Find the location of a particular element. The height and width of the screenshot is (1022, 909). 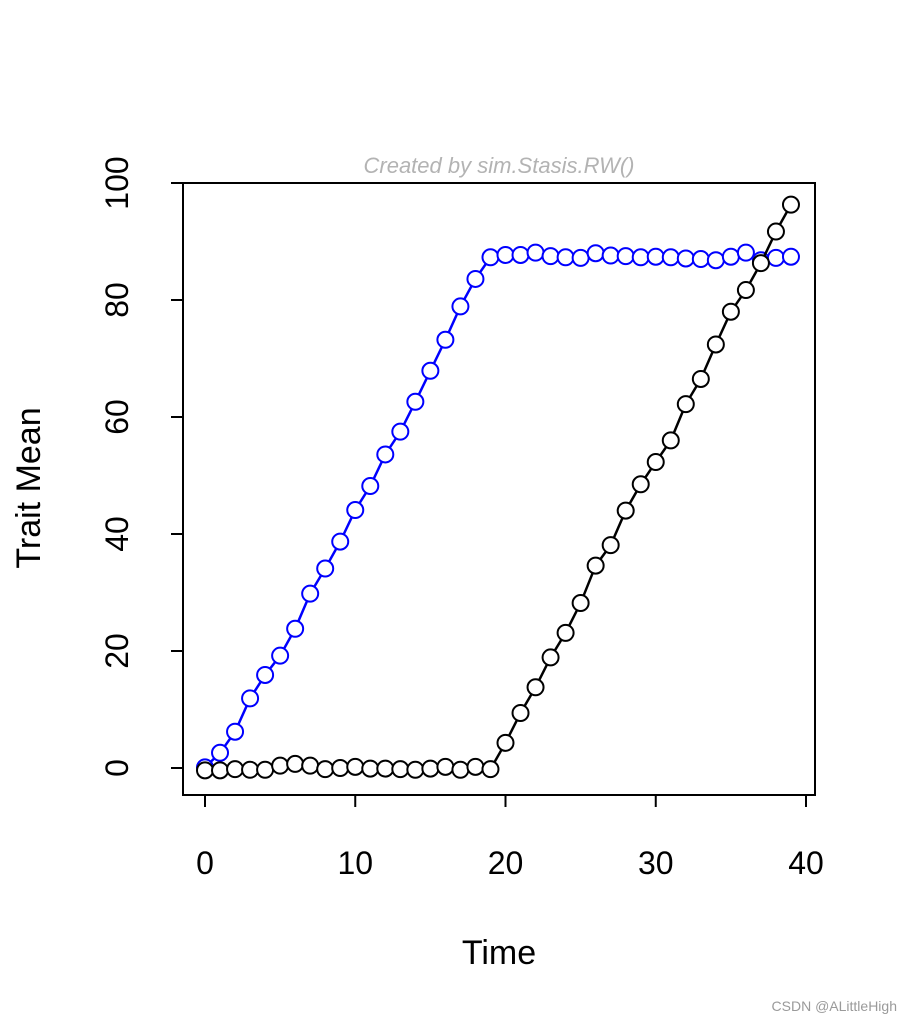

y-tick-label: 100 is located at coordinates (117, 182).